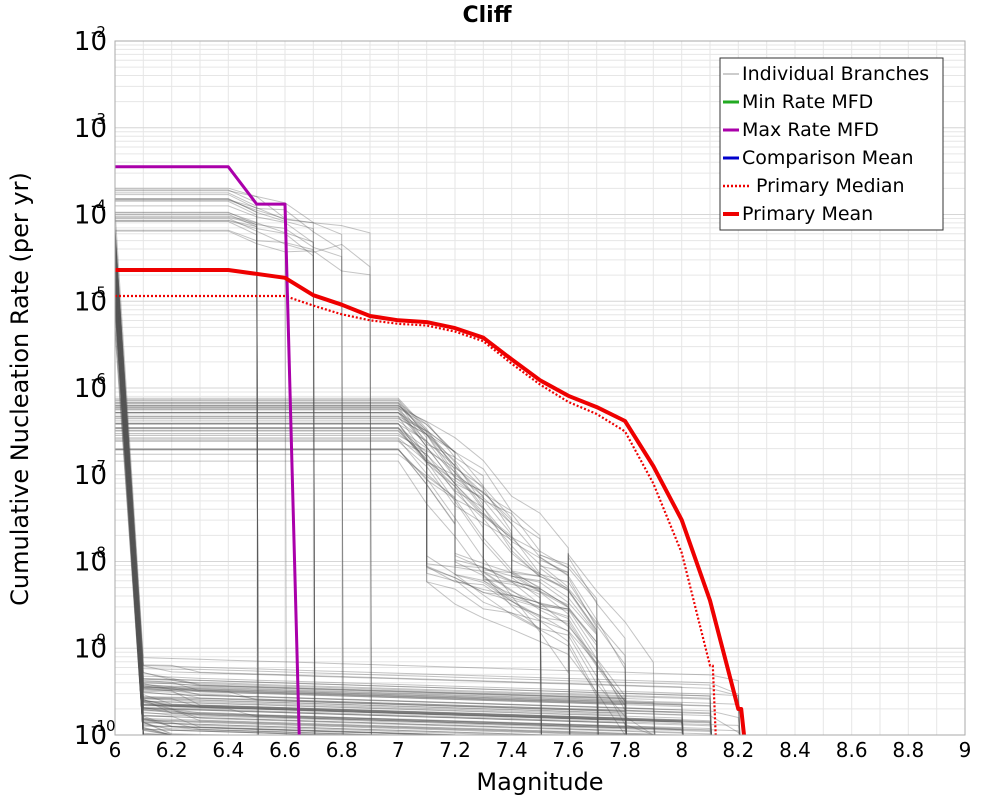 This screenshot has width=1000, height=800. I want to click on x-tick-label: 8.4, so click(795, 750).